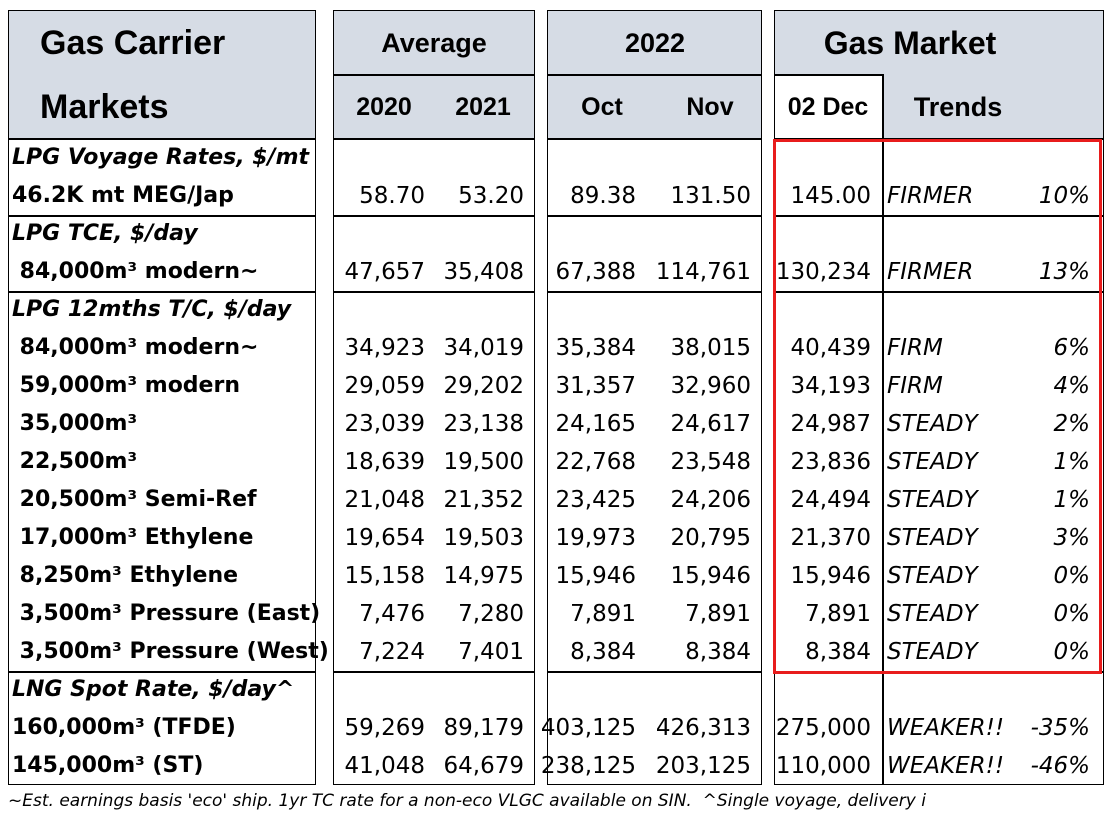 The width and height of the screenshot is (1110, 818). I want to click on cell-value: 238,125, so click(588, 766).